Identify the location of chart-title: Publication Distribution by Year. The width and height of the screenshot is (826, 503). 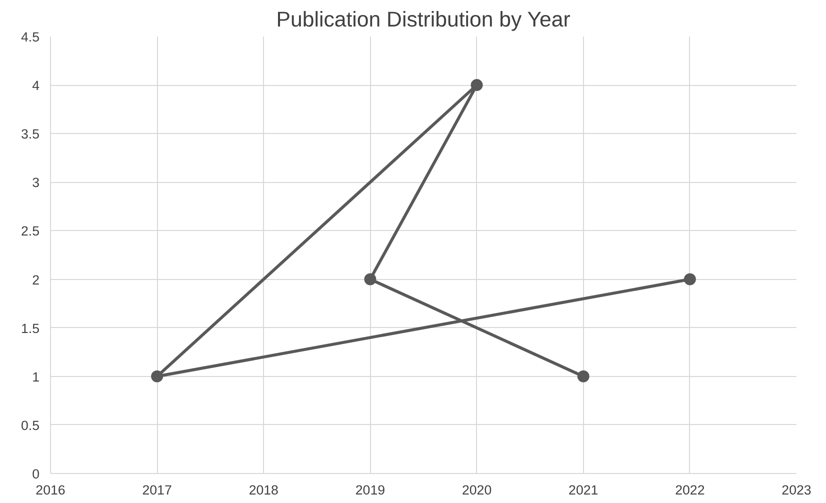
(423, 20).